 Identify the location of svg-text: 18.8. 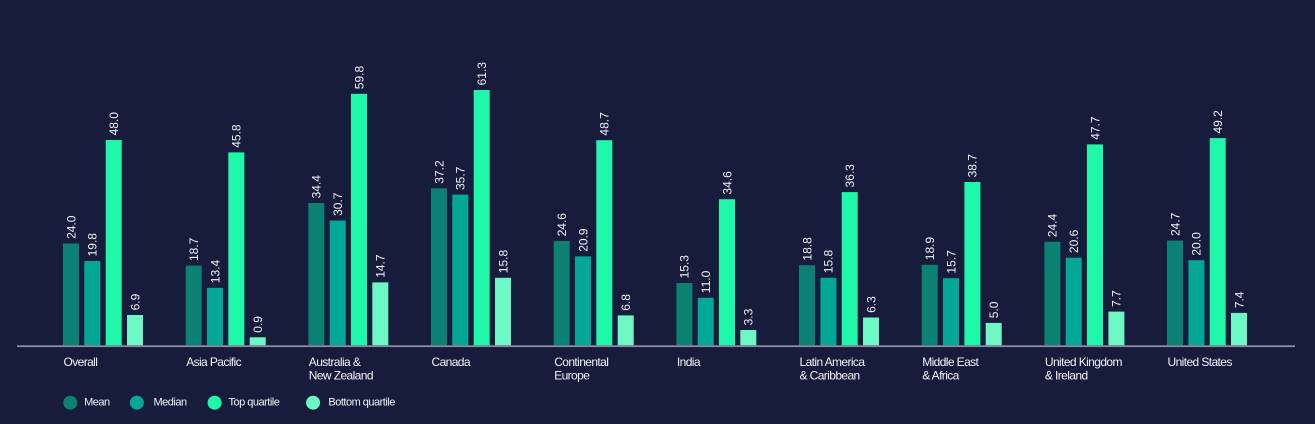
(807, 249).